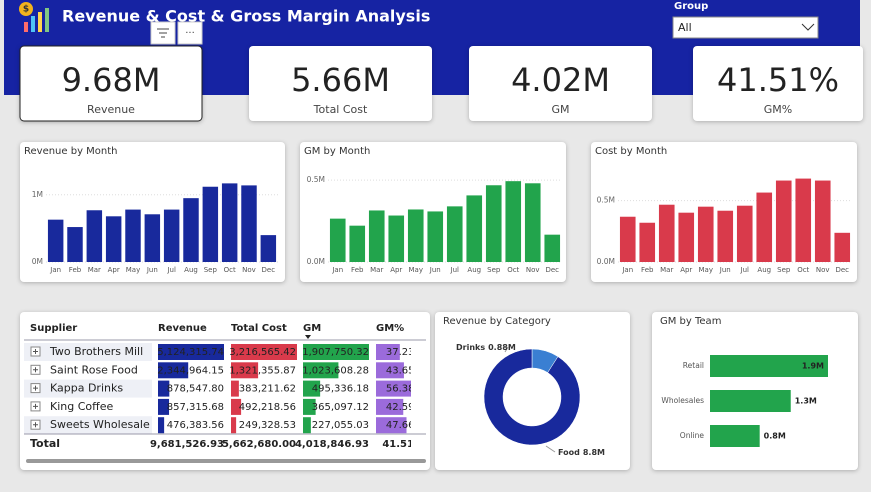 The height and width of the screenshot is (492, 871). Describe the element at coordinates (55, 270) in the screenshot. I see `x-tick-label: Jan` at that location.